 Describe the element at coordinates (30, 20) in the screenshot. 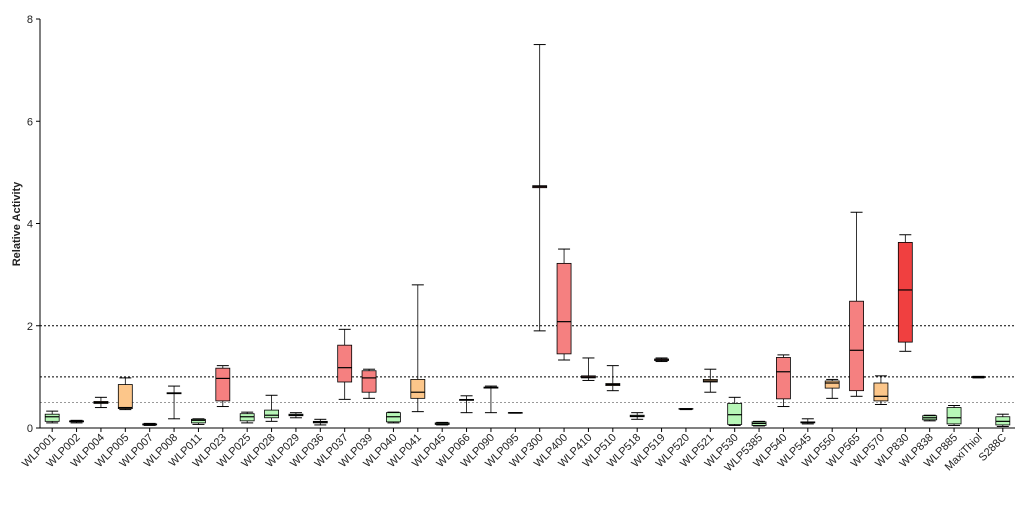

I see `y-tick-label: 8` at that location.